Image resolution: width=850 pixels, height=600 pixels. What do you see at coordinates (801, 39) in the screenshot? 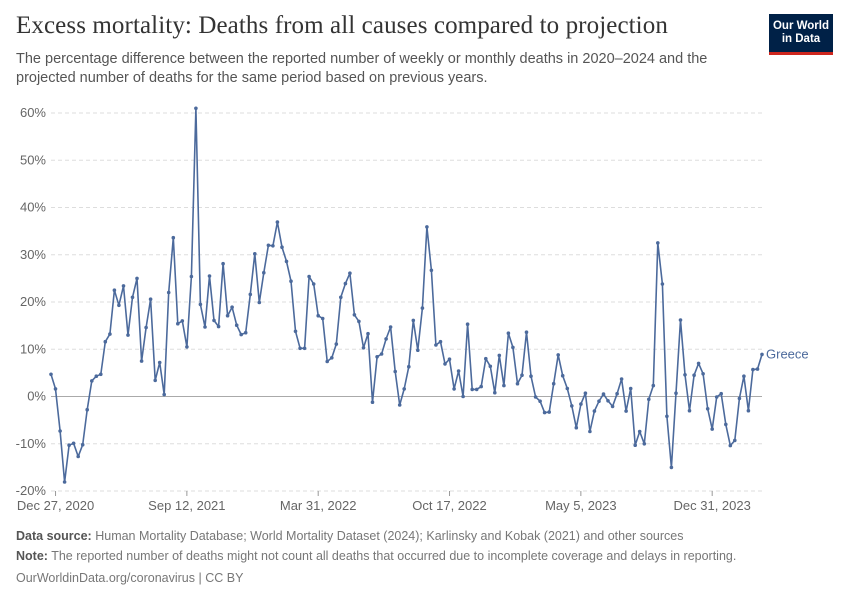
I see `logo-line-2: in Data` at bounding box center [801, 39].